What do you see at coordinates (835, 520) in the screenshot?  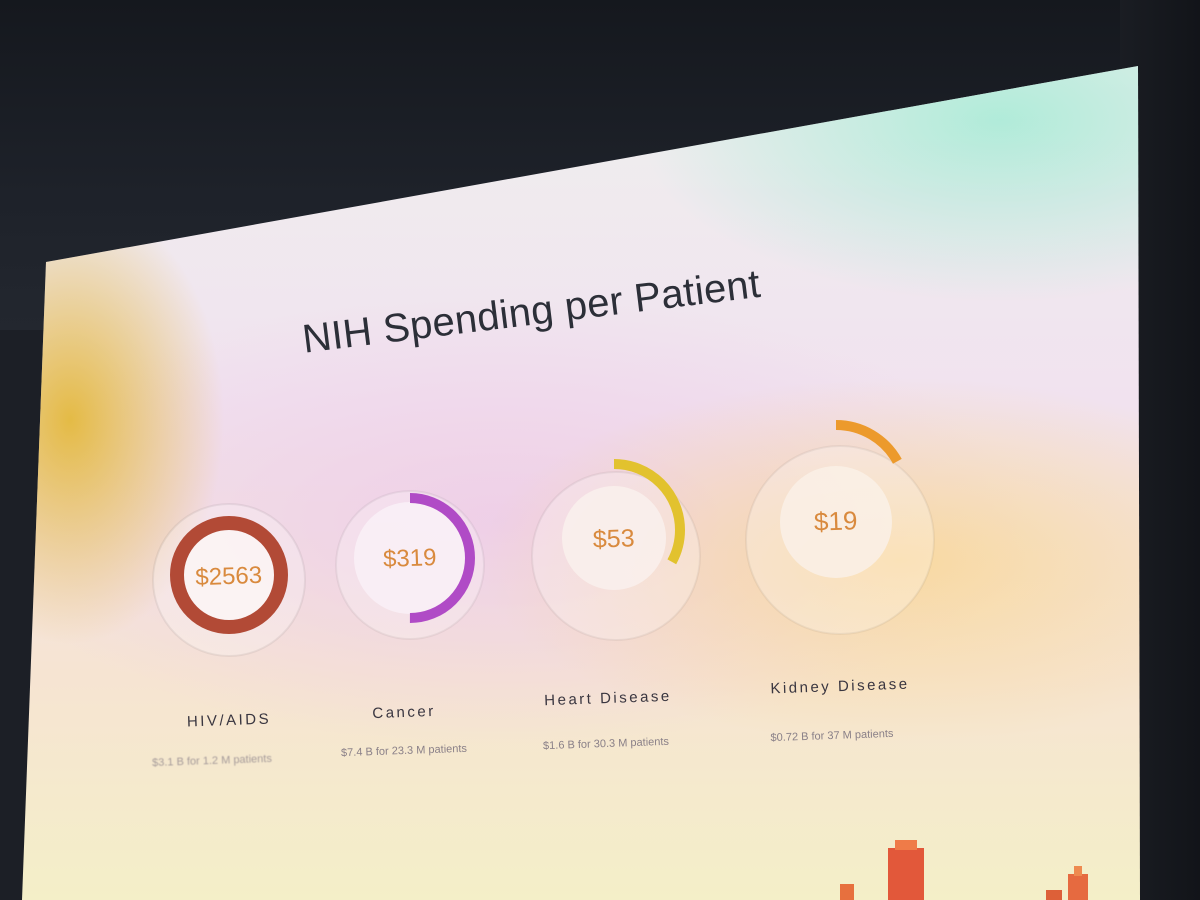 I see `value-kidney-disease: $19` at bounding box center [835, 520].